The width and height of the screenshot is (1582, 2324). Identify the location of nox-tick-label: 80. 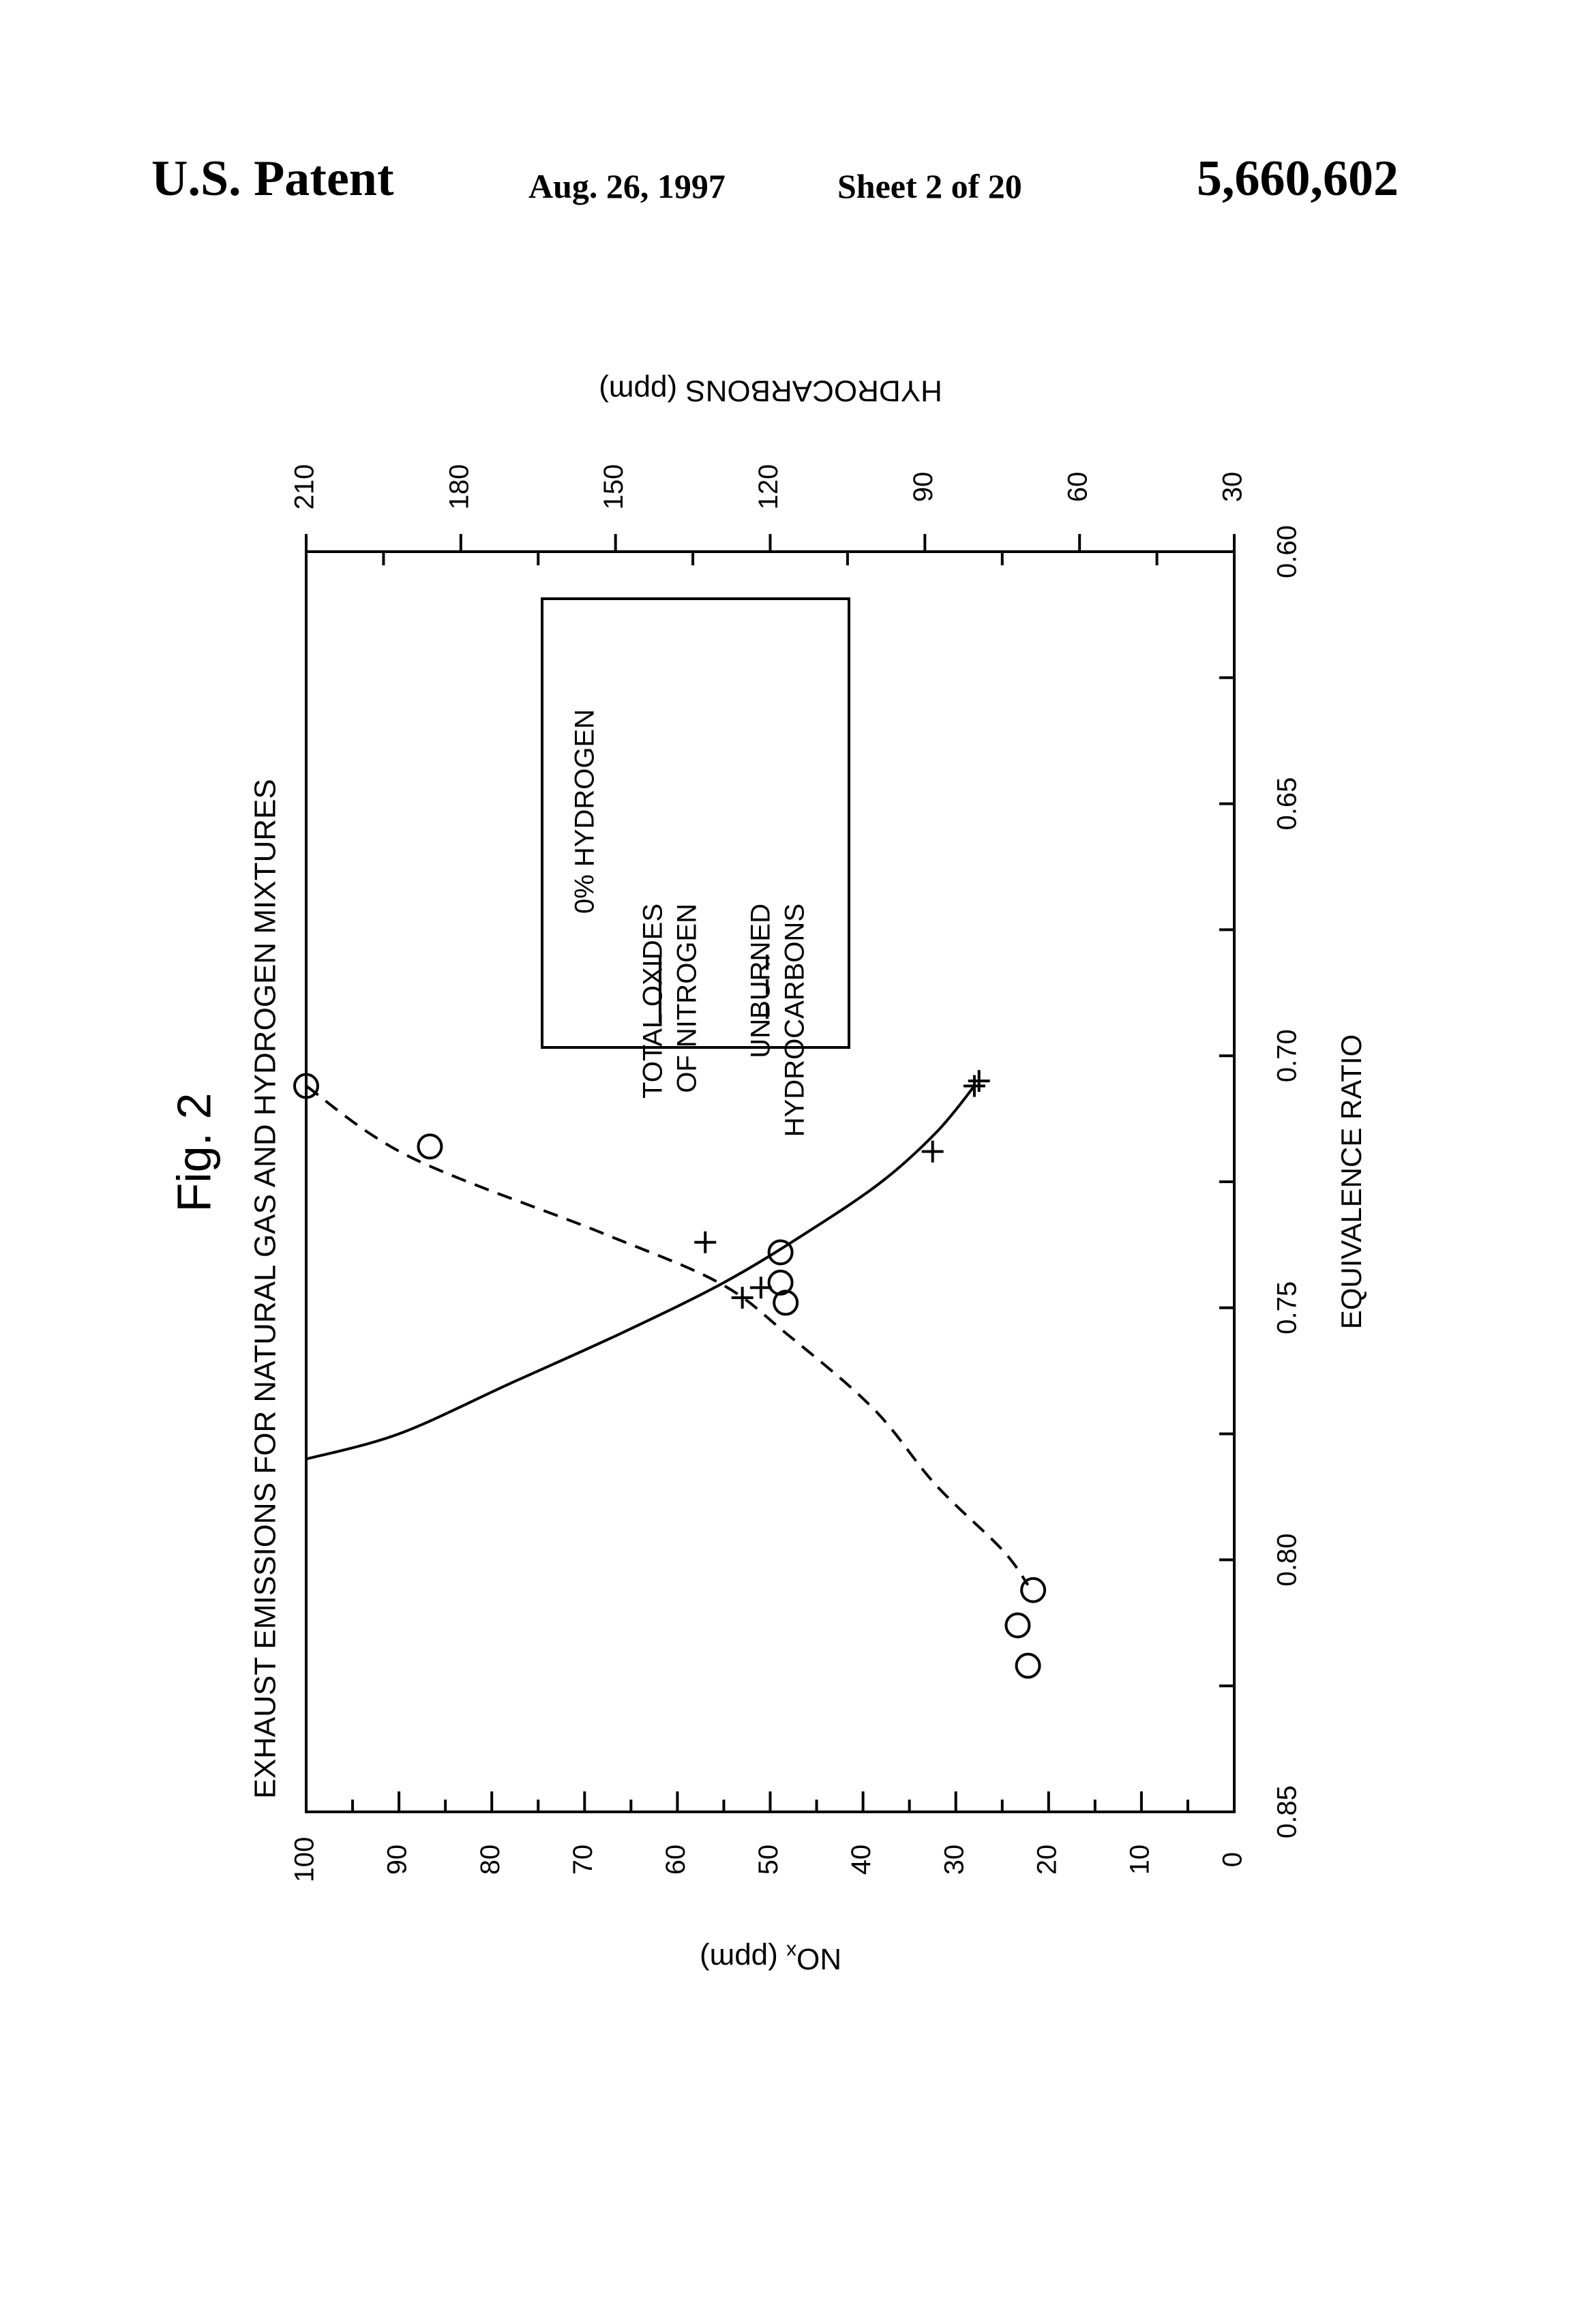
(490, 1860).